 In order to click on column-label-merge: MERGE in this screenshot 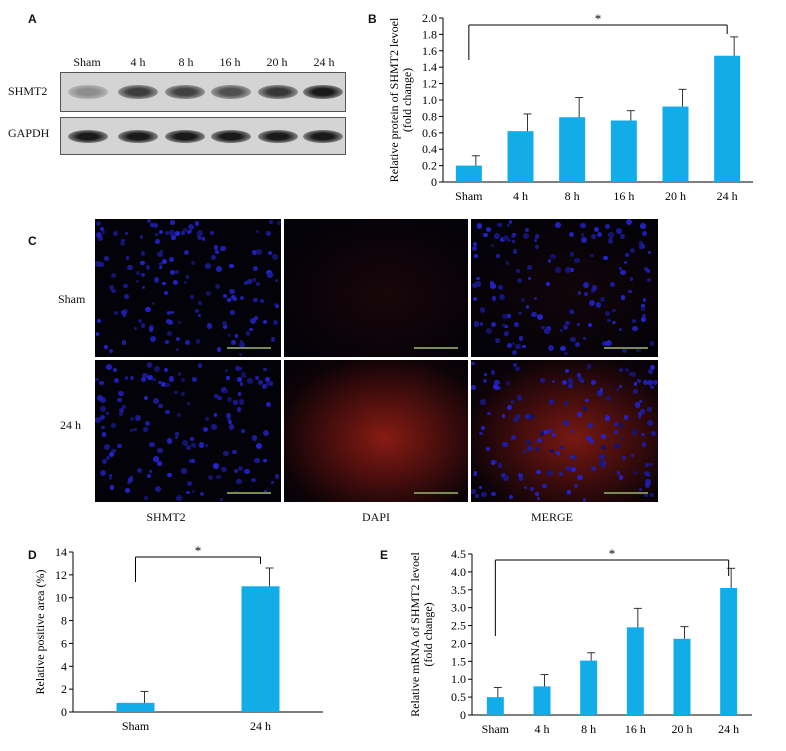, I will do `click(552, 517)`.